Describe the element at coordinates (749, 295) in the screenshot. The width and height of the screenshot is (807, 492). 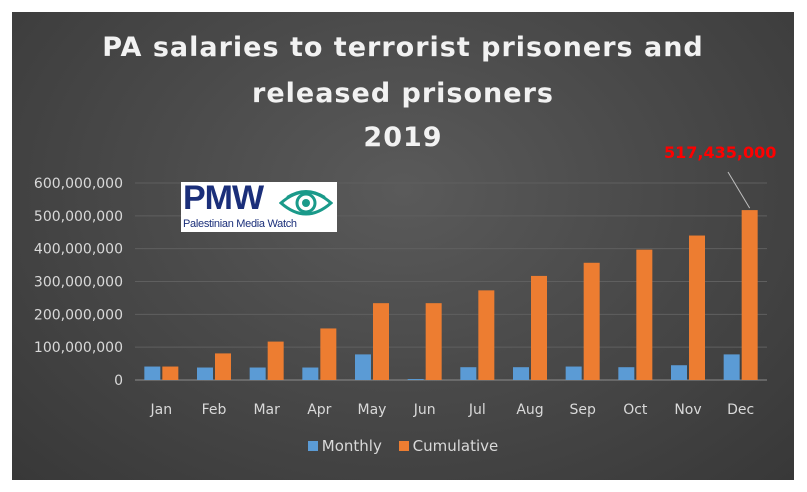
I see `bar-cumulative-dec` at that location.